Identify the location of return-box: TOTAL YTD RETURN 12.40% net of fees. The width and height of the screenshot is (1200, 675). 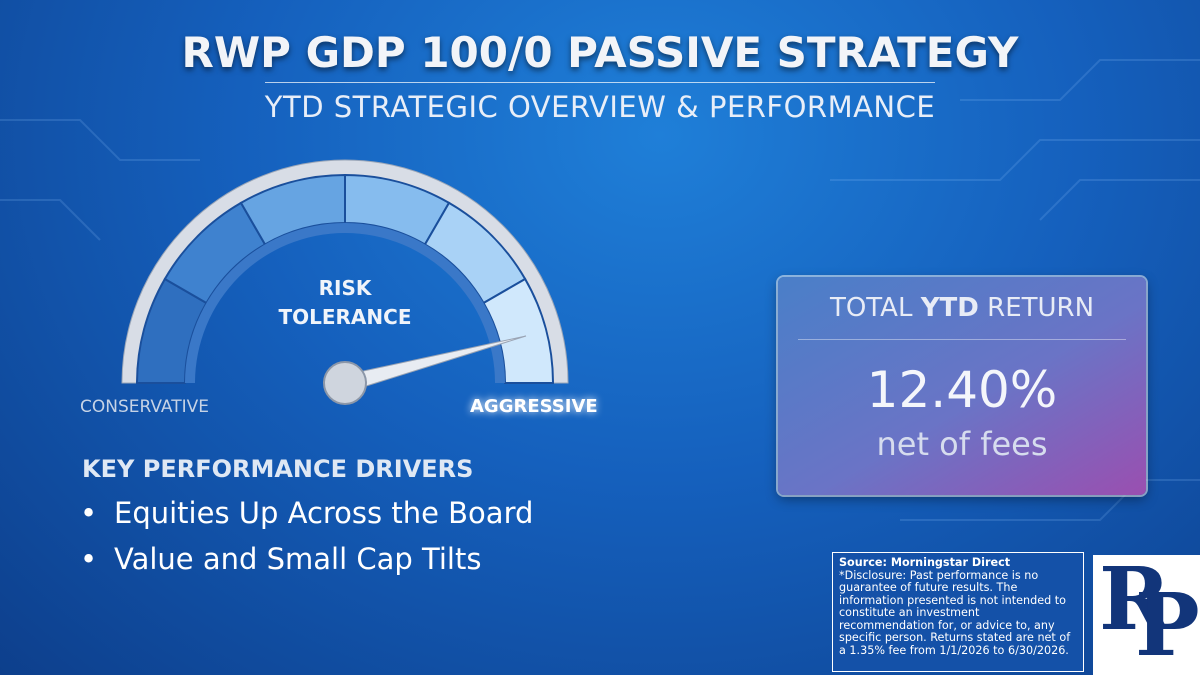
(962, 386).